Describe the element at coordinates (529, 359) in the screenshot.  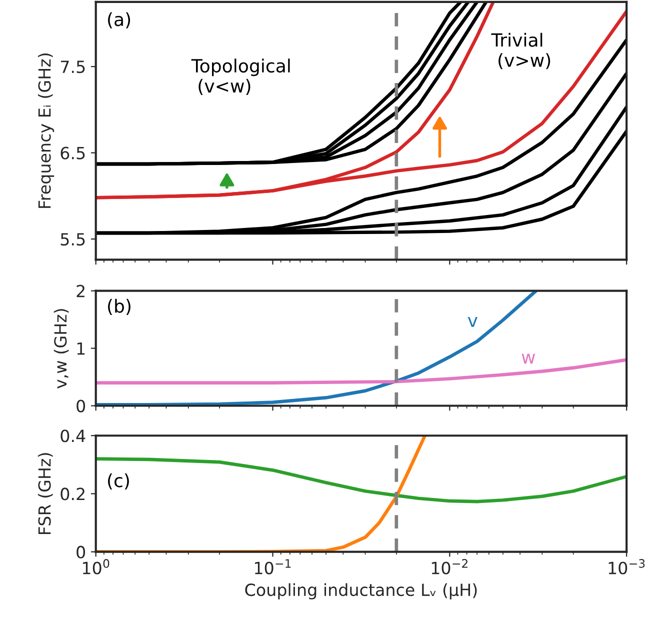
I see `annotation: w` at that location.